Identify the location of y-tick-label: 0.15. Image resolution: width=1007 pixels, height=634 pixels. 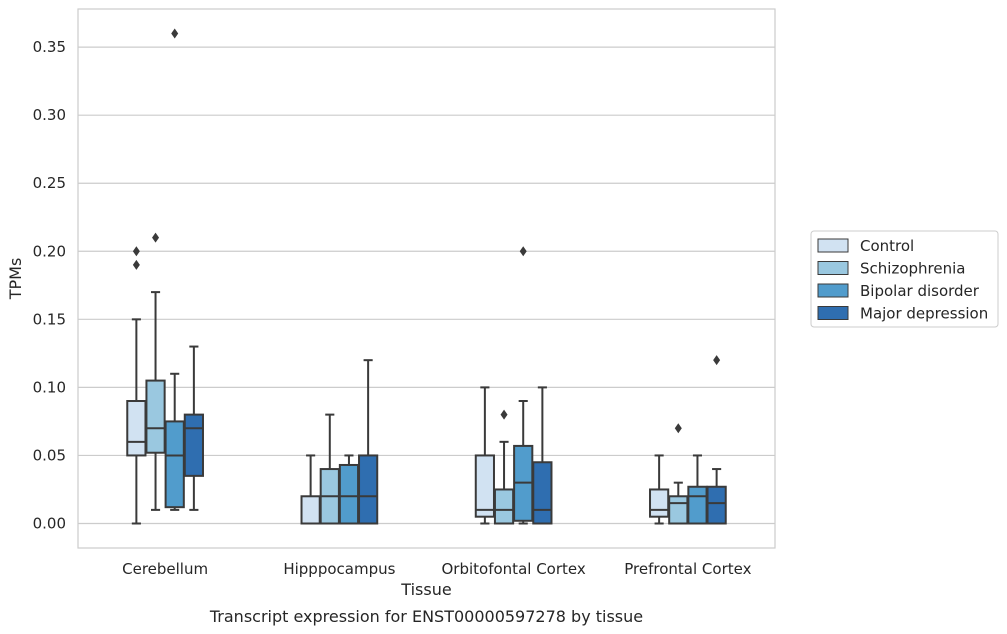
(49, 319).